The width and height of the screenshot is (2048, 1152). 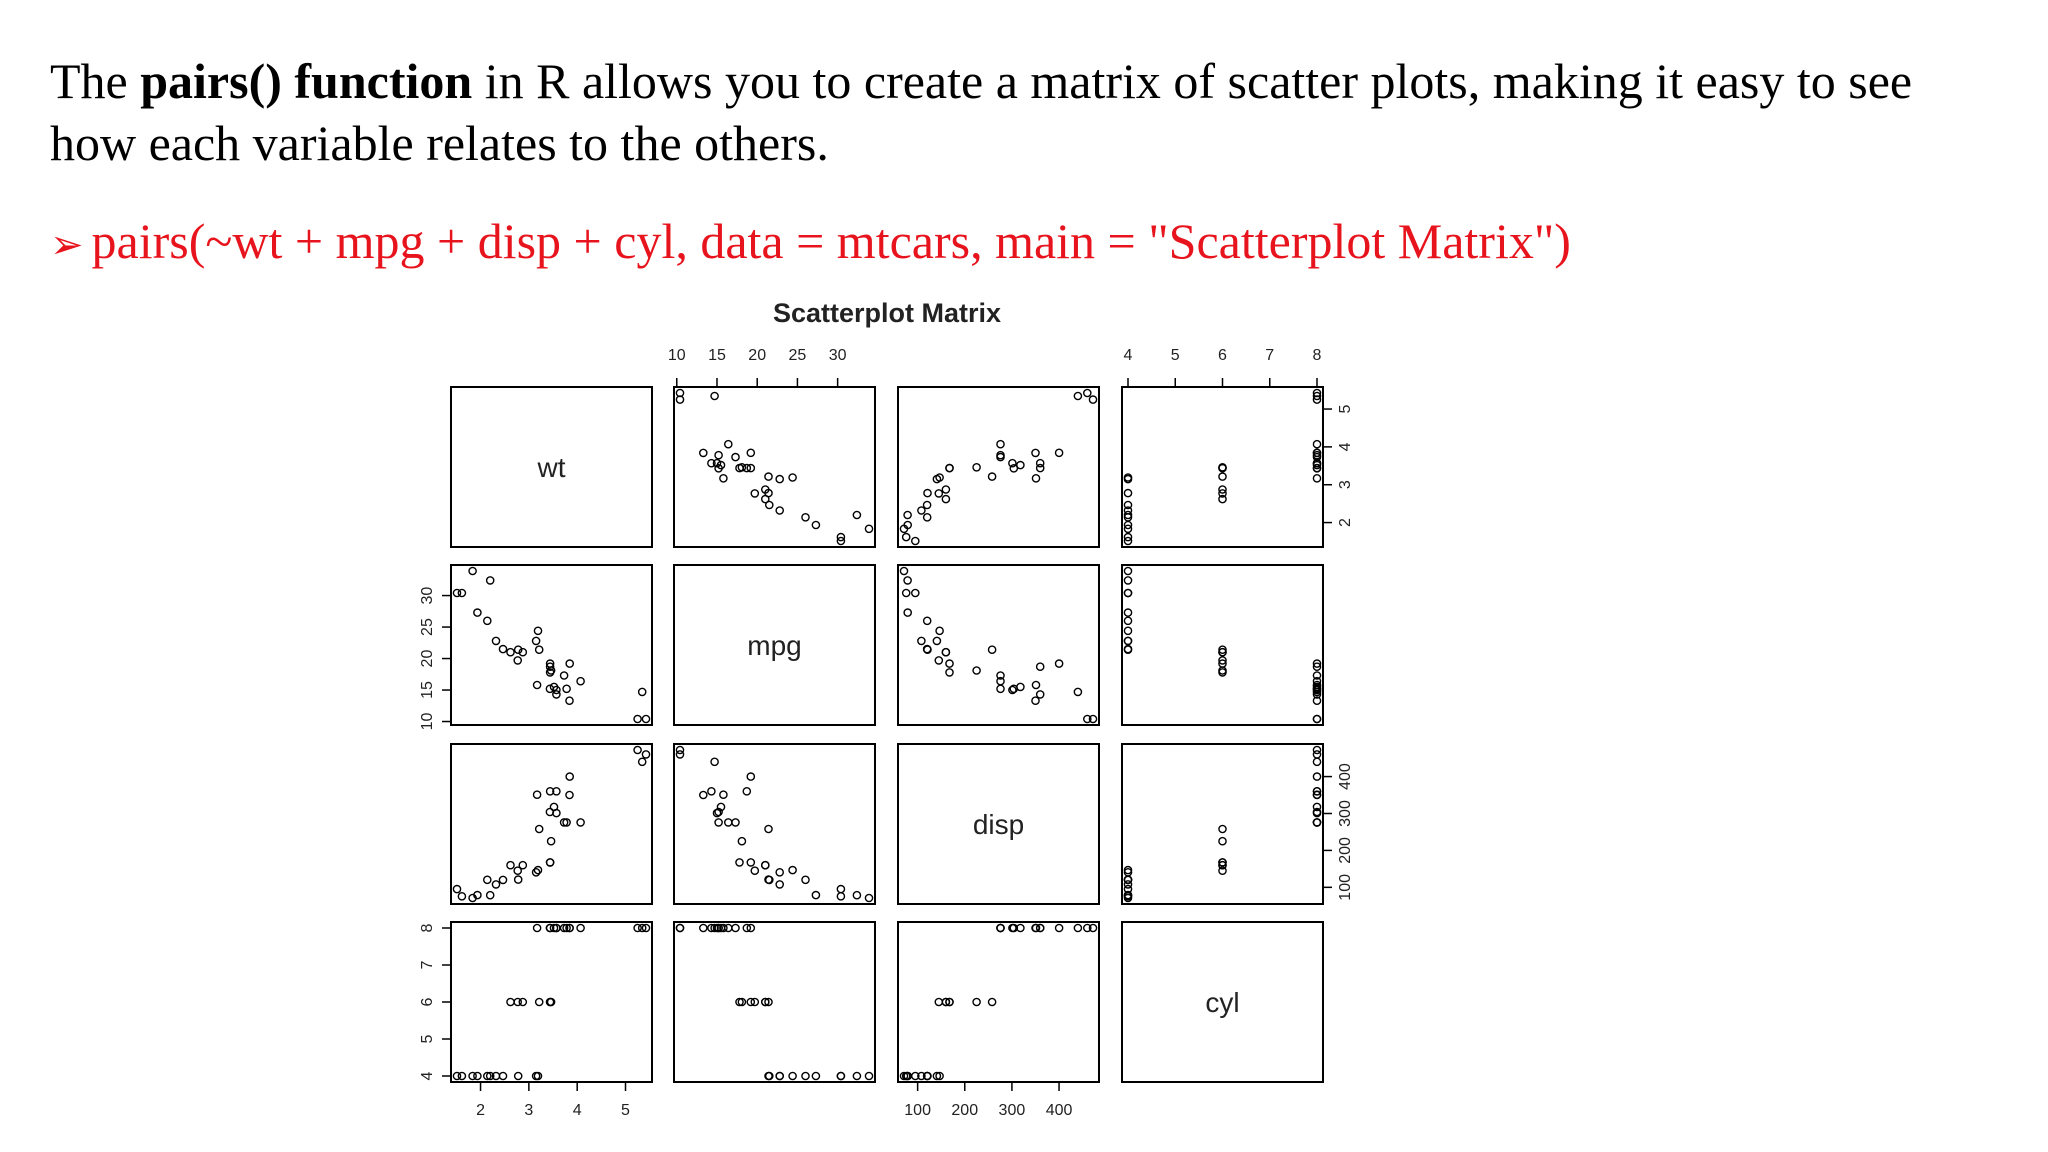 What do you see at coordinates (1222, 824) in the screenshot?
I see `panel-disp-vs-cyl` at bounding box center [1222, 824].